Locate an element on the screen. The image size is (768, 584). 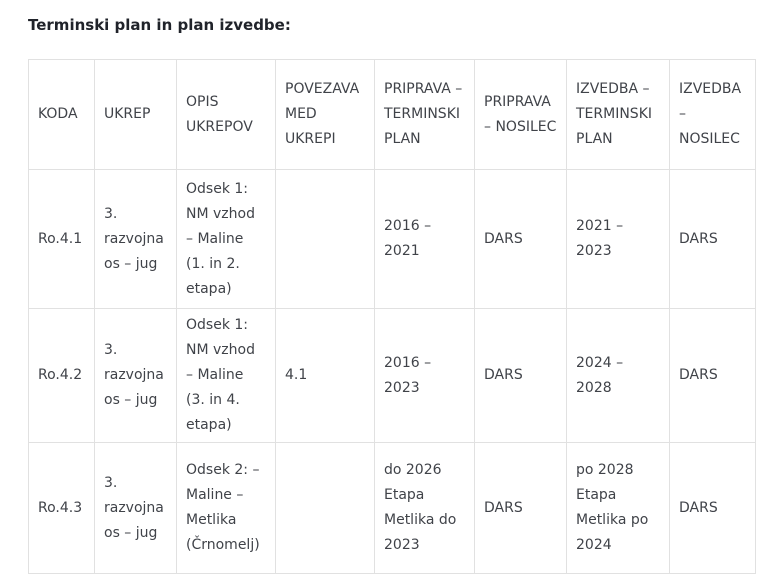
cell-priprava-terminski-plan: 2016 – 2023 is located at coordinates (424, 375).